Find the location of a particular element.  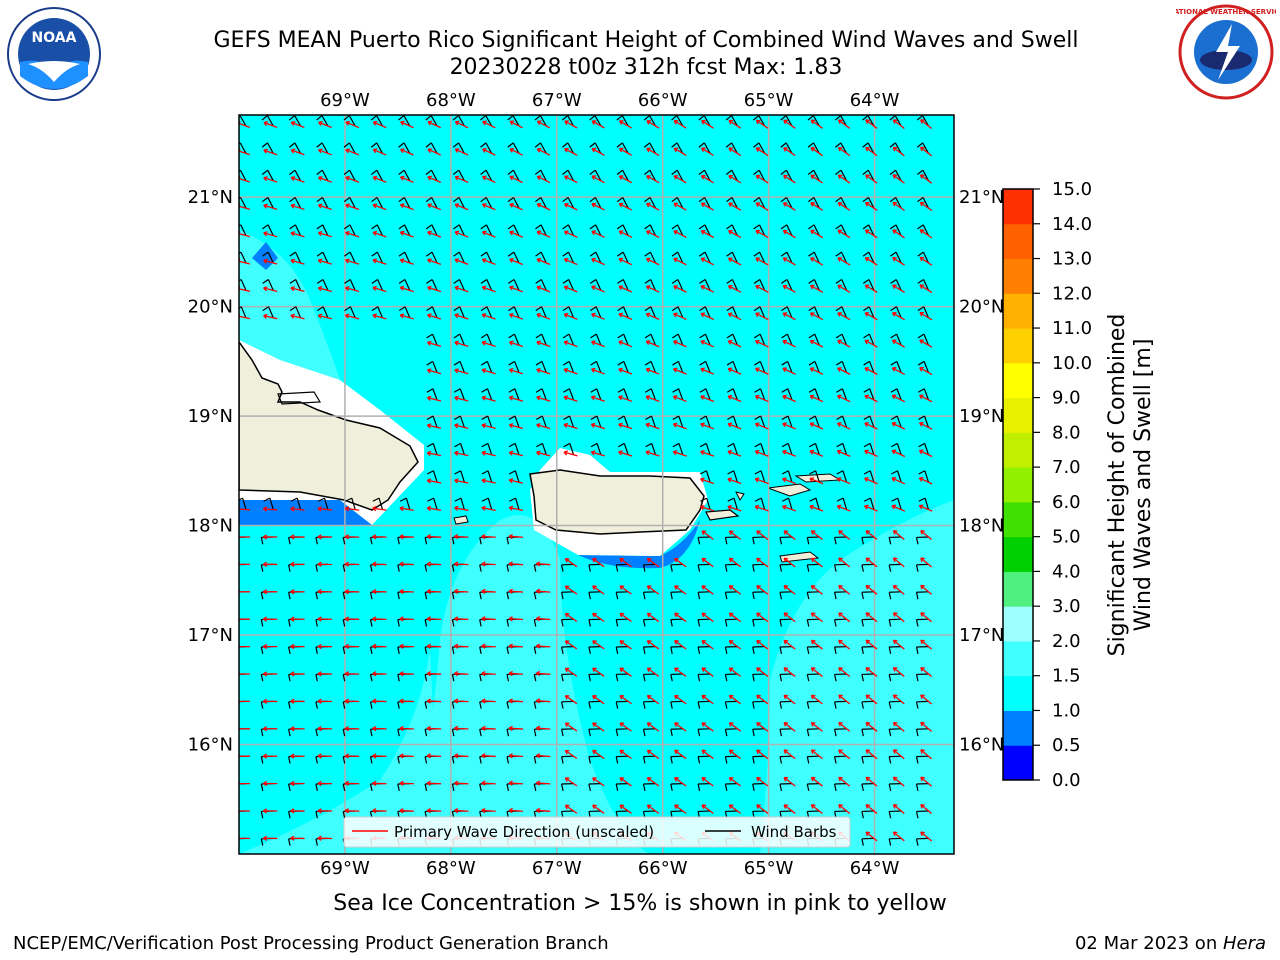

colorbar-label-line2: Wind Waves and Swell [m] is located at coordinates (1143, 485).